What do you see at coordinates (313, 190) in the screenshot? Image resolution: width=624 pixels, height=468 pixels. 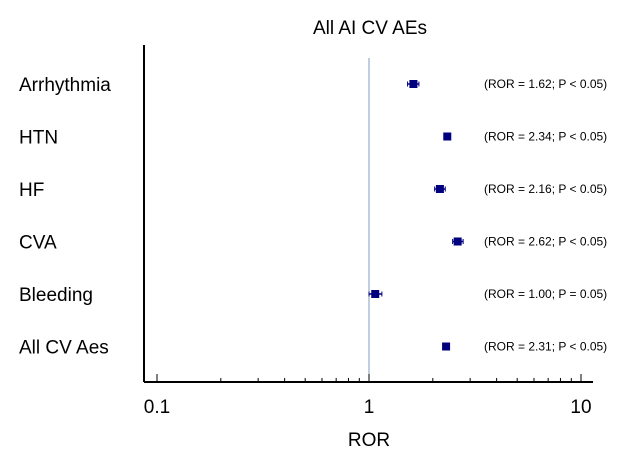 I see `forest-row: HF (ROR = 2.16; P < 0.05)` at bounding box center [313, 190].